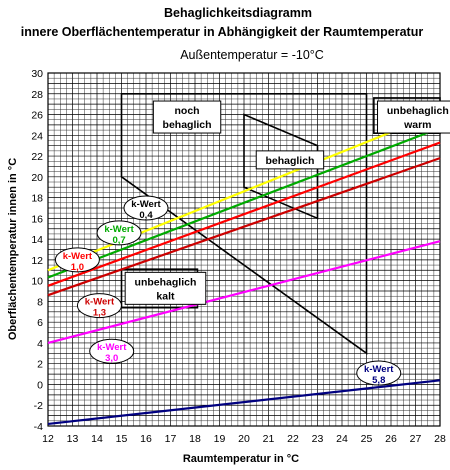 Image resolution: width=450 pixels, height=470 pixels. Describe the element at coordinates (252, 55) in the screenshot. I see `chart-subtitle: Außentemperatur = -10°C` at that location.